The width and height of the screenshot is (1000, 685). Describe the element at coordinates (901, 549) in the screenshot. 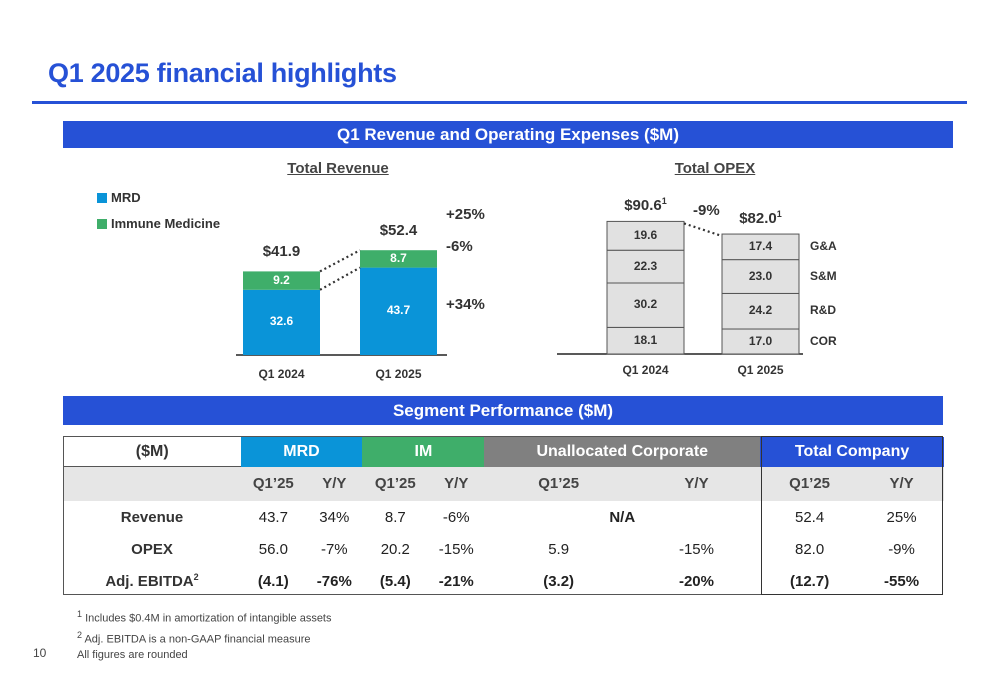

I see `table-cell: -9%` at that location.